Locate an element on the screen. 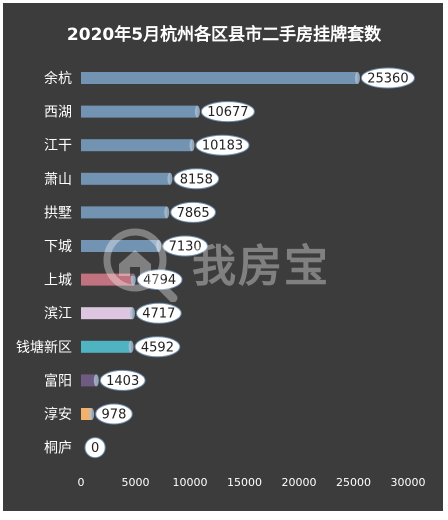  data-label: 8158 is located at coordinates (196, 179).